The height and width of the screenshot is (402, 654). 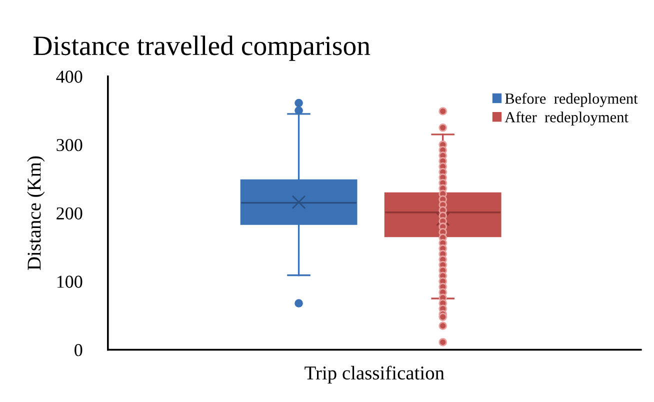 I want to click on y-tick-label: 0, so click(x=78, y=350).